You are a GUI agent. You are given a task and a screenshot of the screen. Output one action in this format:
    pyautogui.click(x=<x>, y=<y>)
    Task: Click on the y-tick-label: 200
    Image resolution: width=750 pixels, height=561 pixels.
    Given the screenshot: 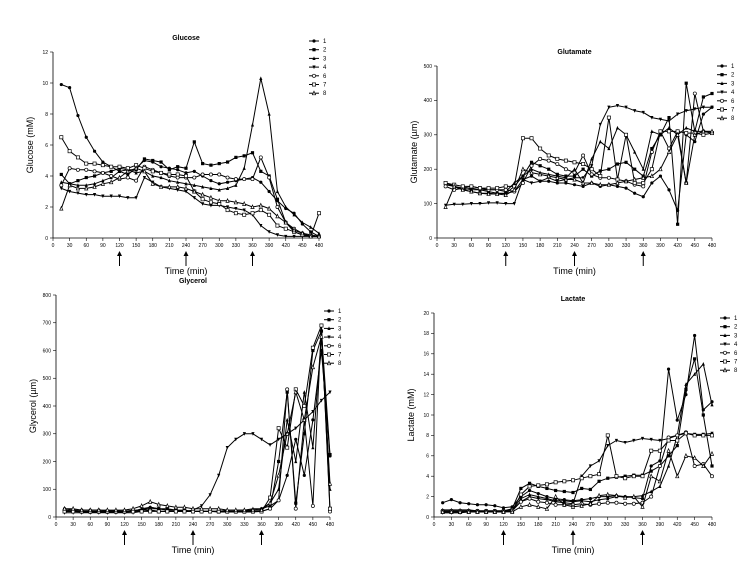 What is the action you would take?
    pyautogui.click(x=47, y=462)
    